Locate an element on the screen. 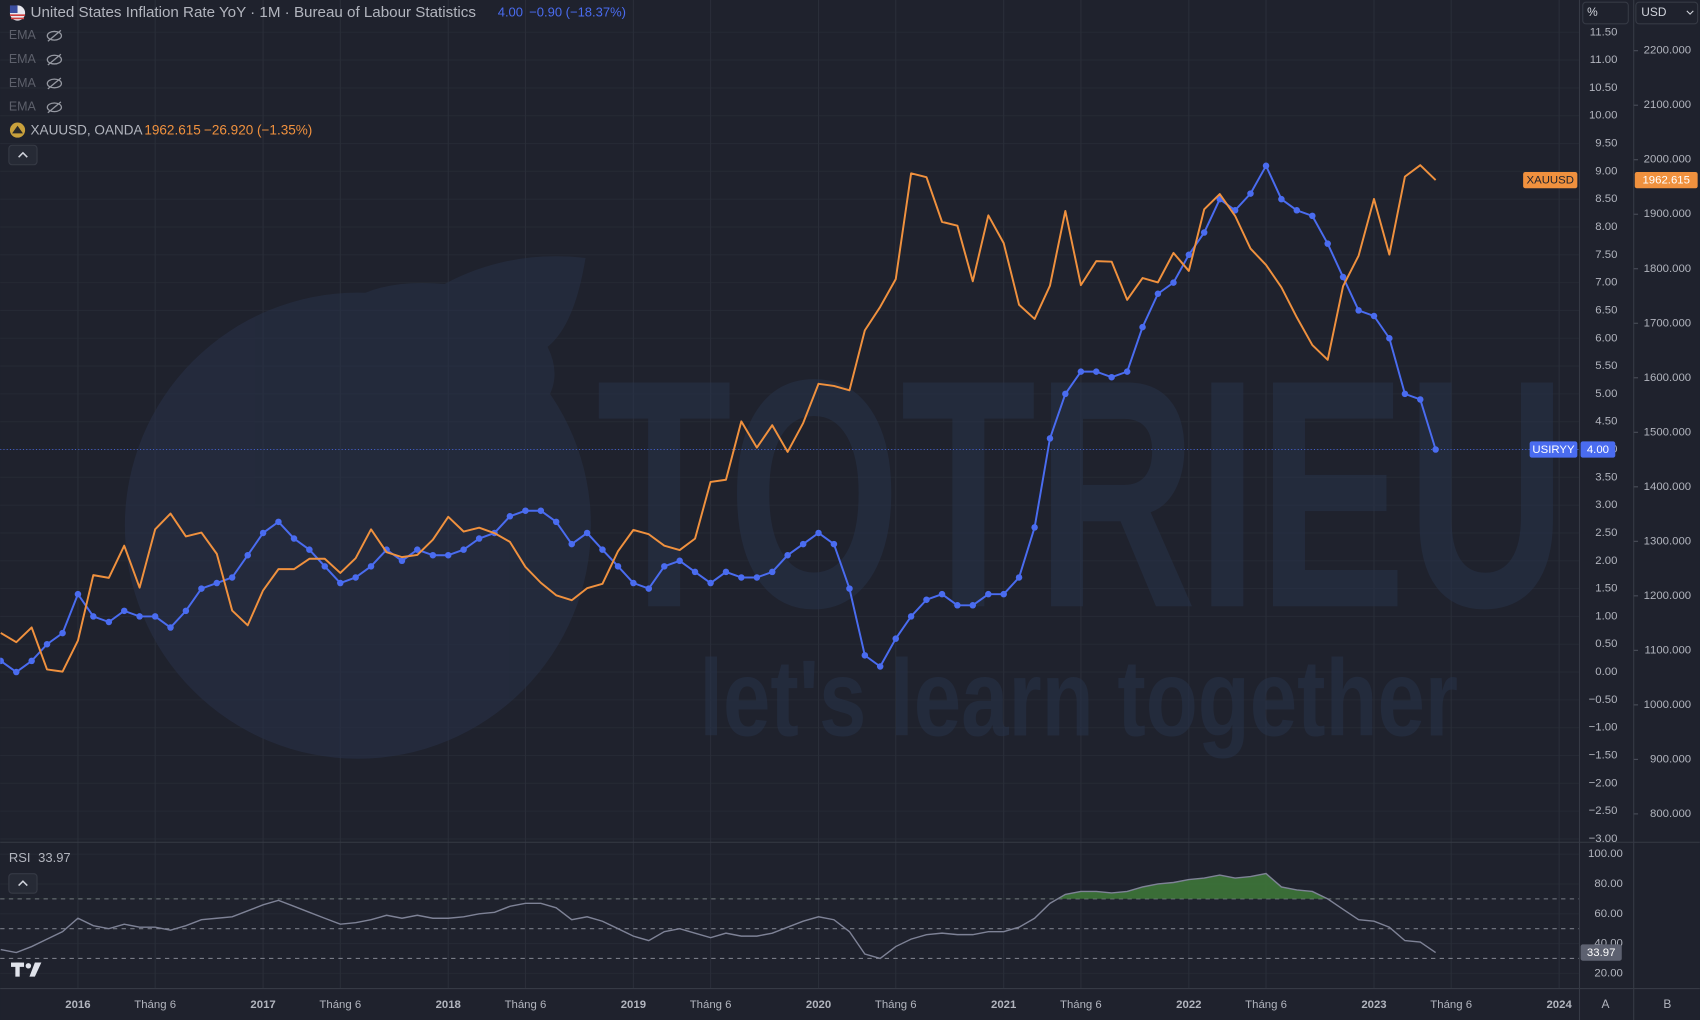 The width and height of the screenshot is (1700, 1020). currency-dropdown is located at coordinates (1667, 13).